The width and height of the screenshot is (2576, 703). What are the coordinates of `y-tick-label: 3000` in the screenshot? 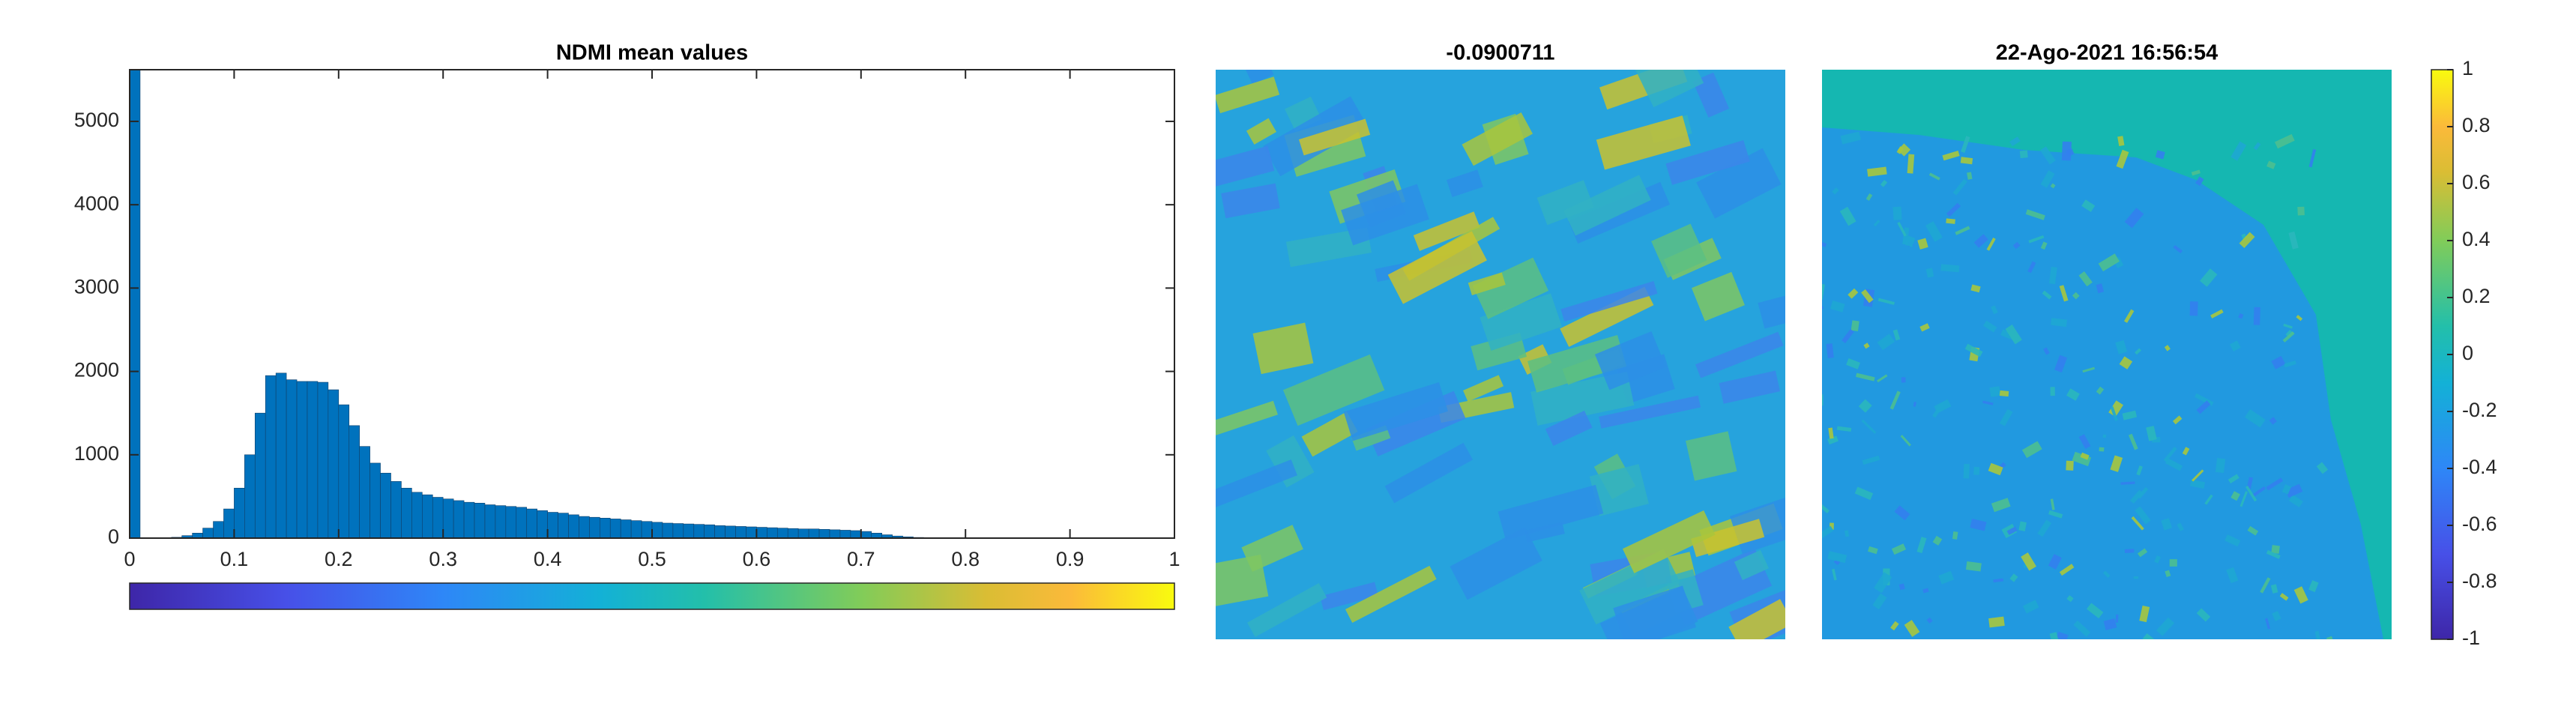 It's located at (97, 286).